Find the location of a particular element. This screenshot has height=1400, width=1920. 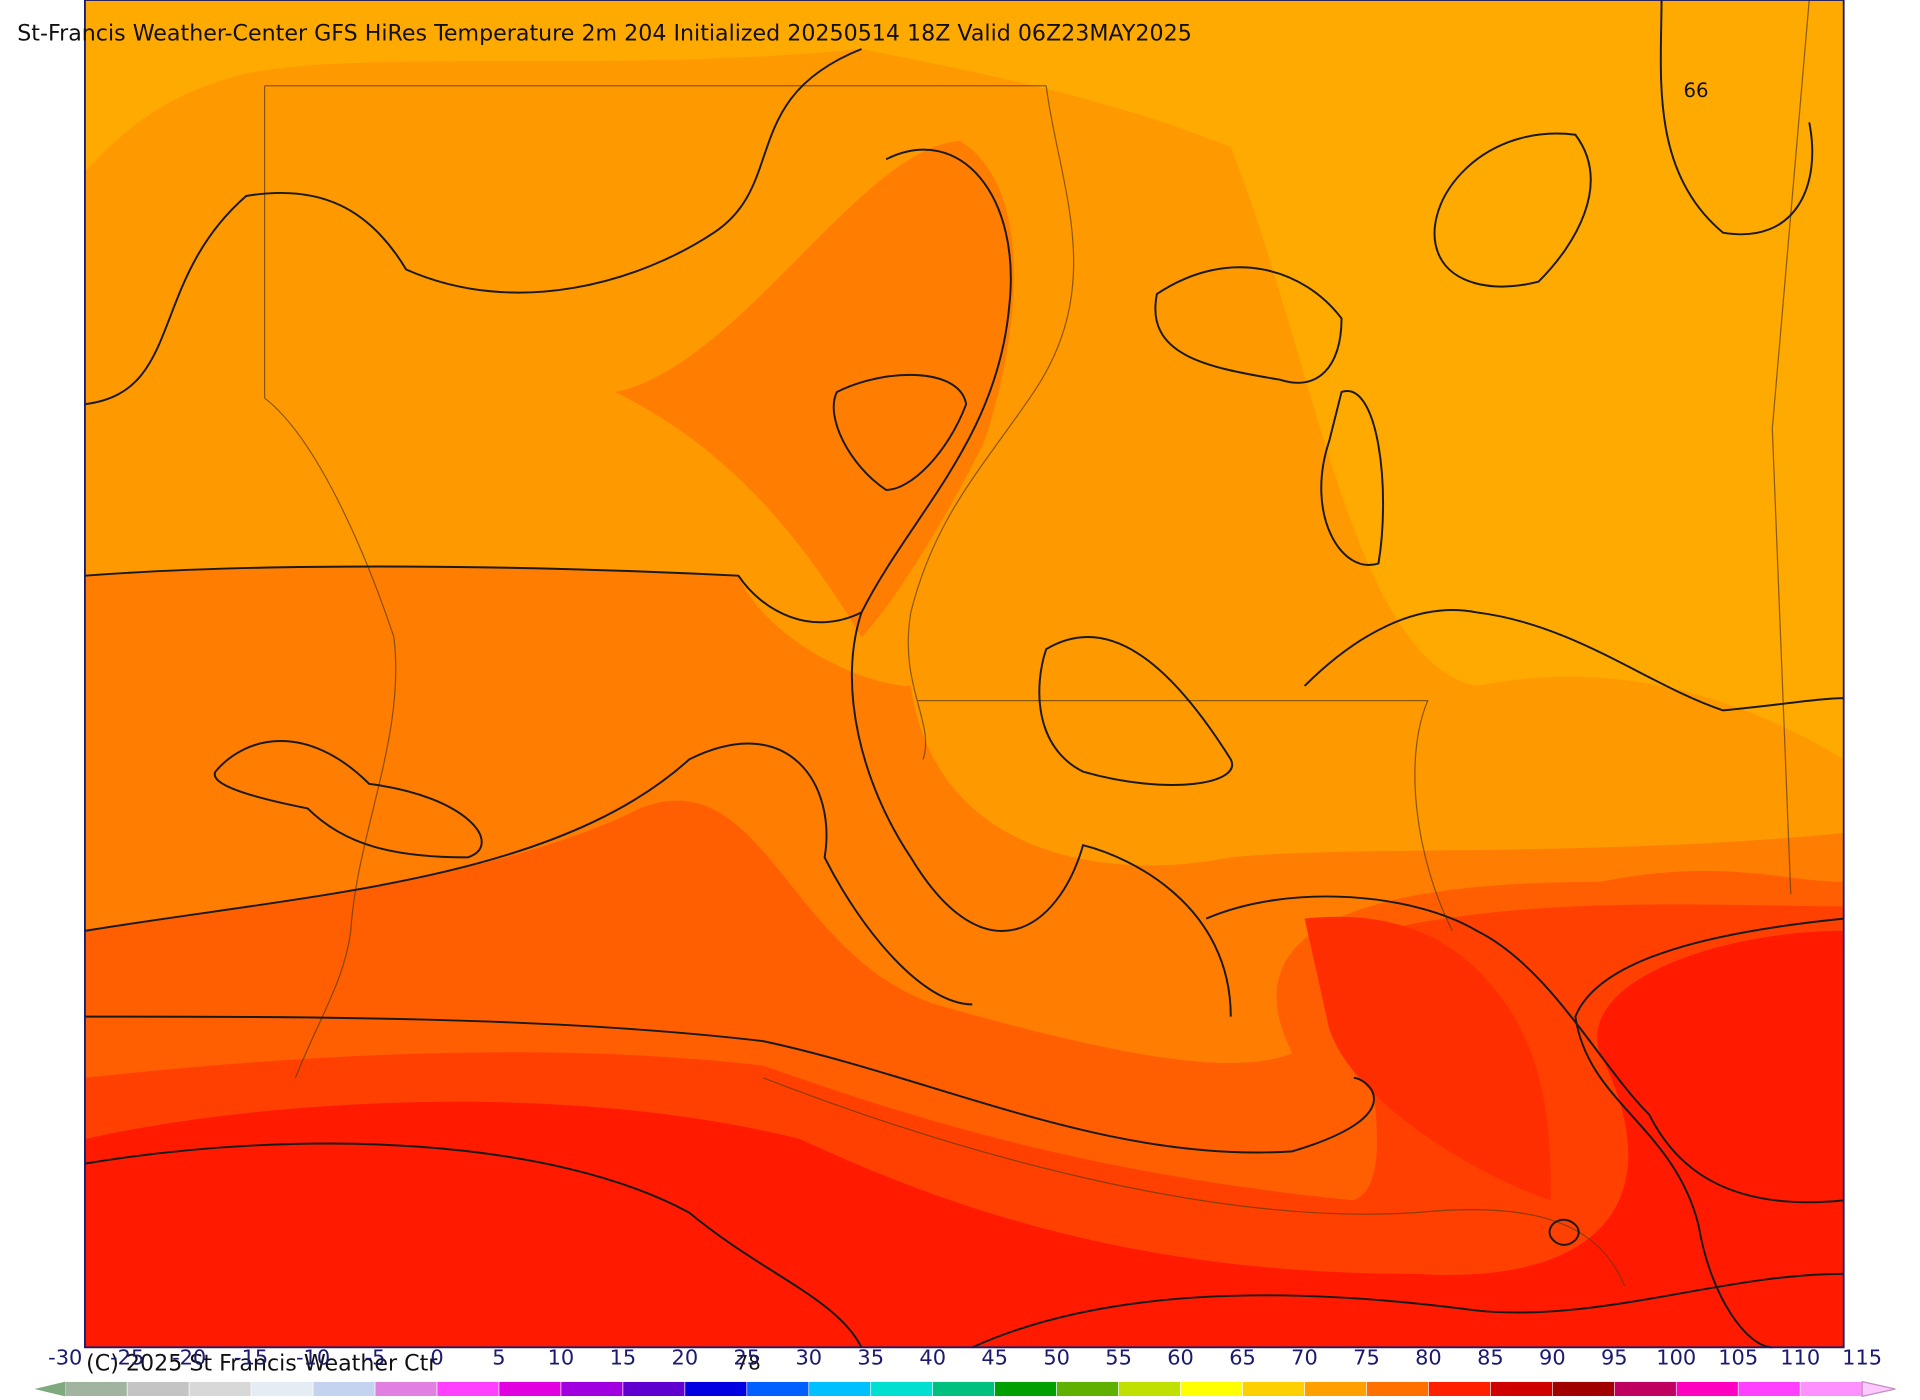

colorbar-tick-label: 85 is located at coordinates (1490, 1358).